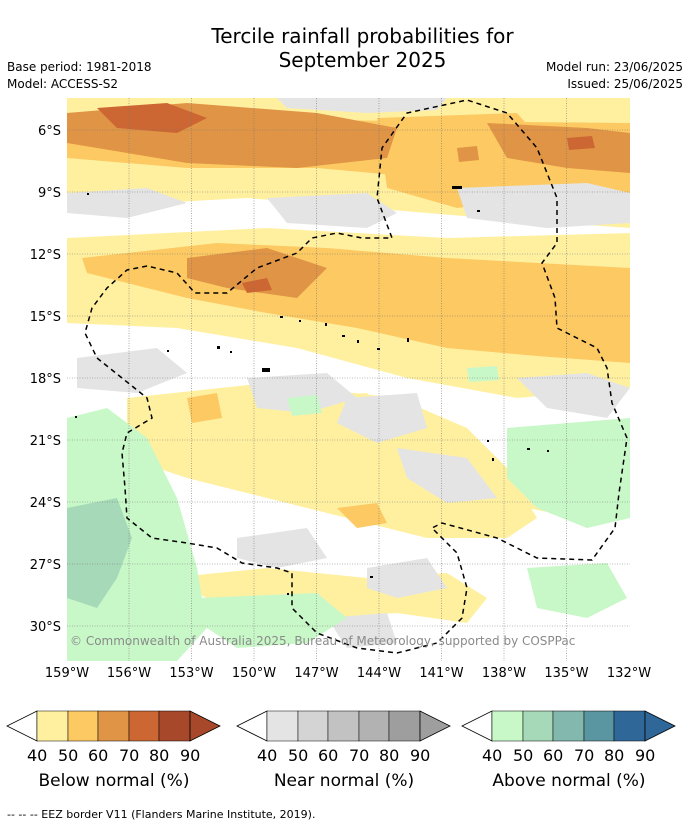 This screenshot has width=690, height=827. What do you see at coordinates (114, 781) in the screenshot?
I see `colorbar-below-label: Below normal (%)` at bounding box center [114, 781].